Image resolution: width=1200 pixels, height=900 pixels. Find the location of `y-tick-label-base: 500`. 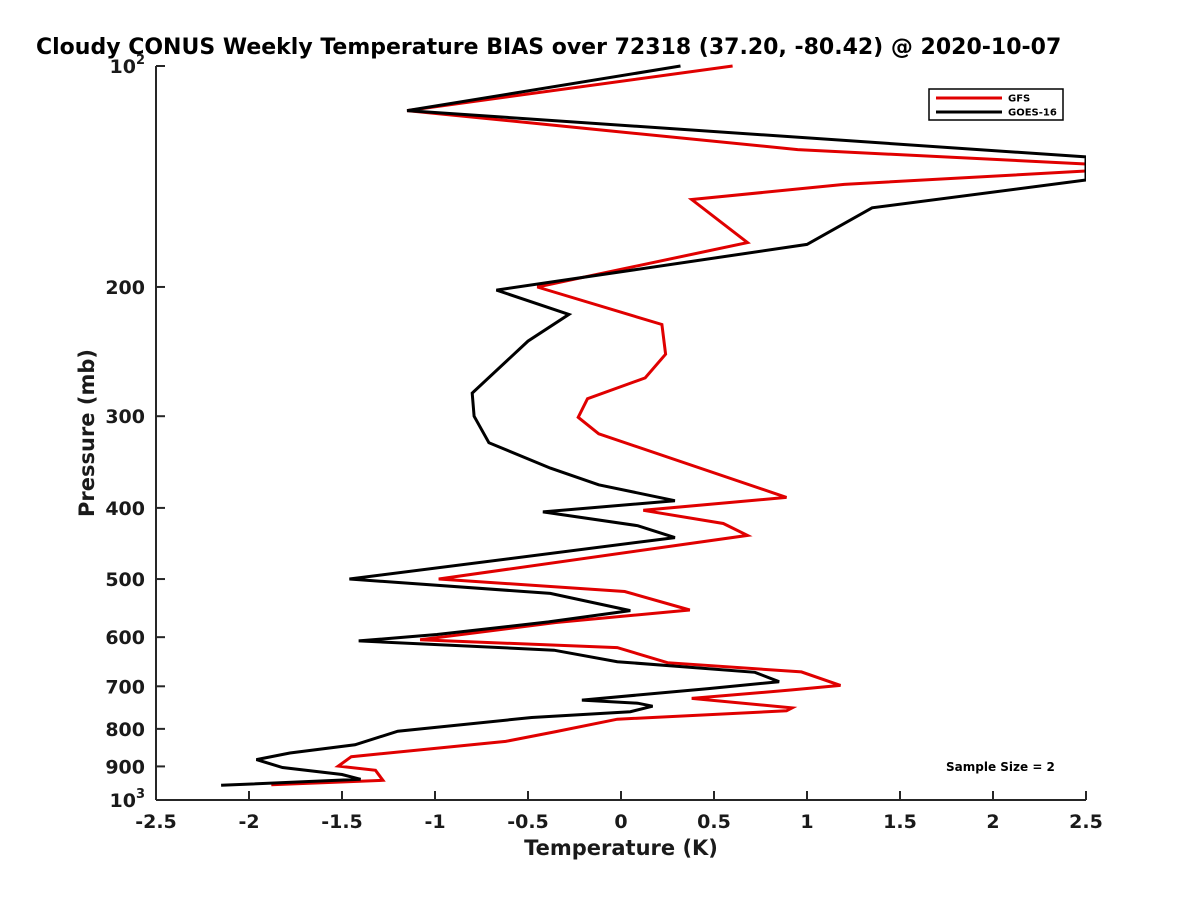

y-tick-label-base: 500 is located at coordinates (125, 580).